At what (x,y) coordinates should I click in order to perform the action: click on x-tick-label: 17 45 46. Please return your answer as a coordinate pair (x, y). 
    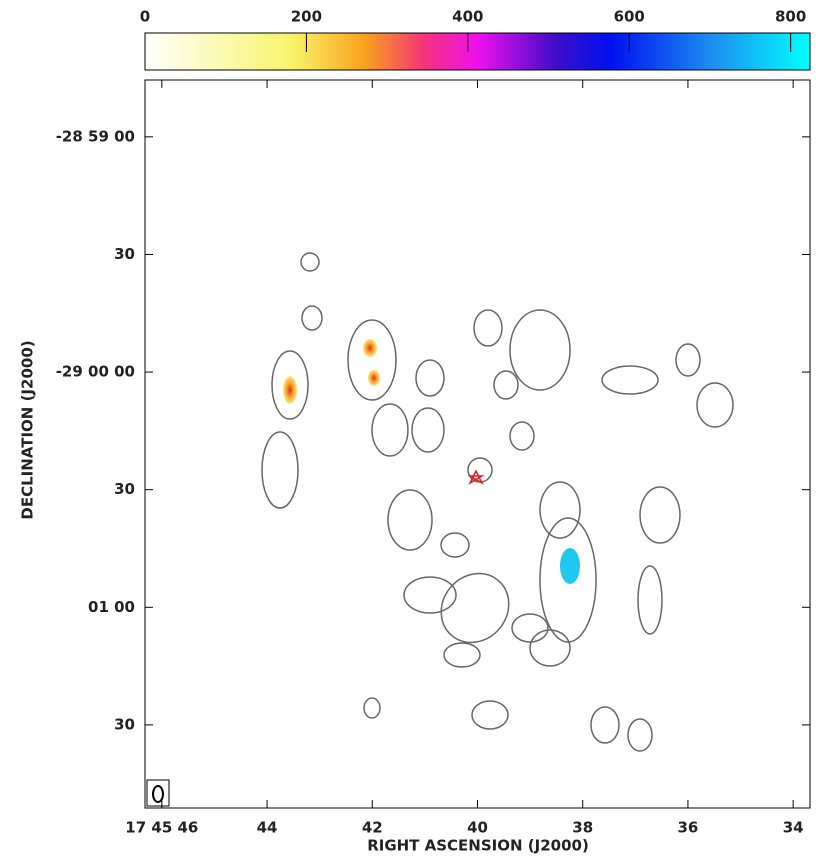
    Looking at the image, I should click on (161, 828).